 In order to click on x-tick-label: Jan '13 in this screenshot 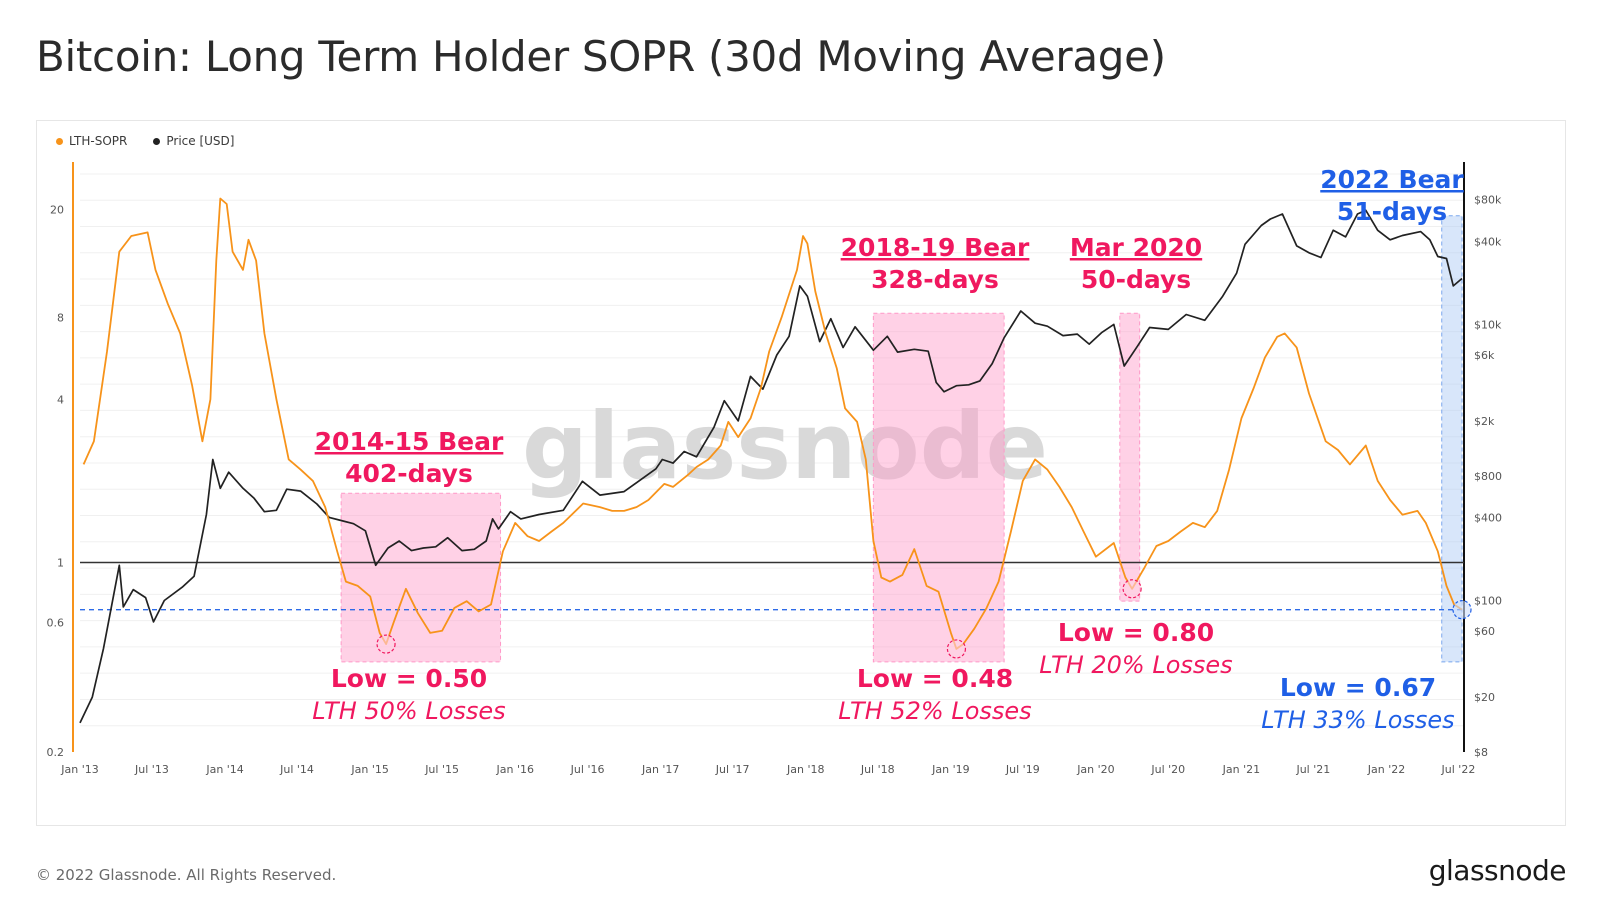, I will do `click(79, 769)`.